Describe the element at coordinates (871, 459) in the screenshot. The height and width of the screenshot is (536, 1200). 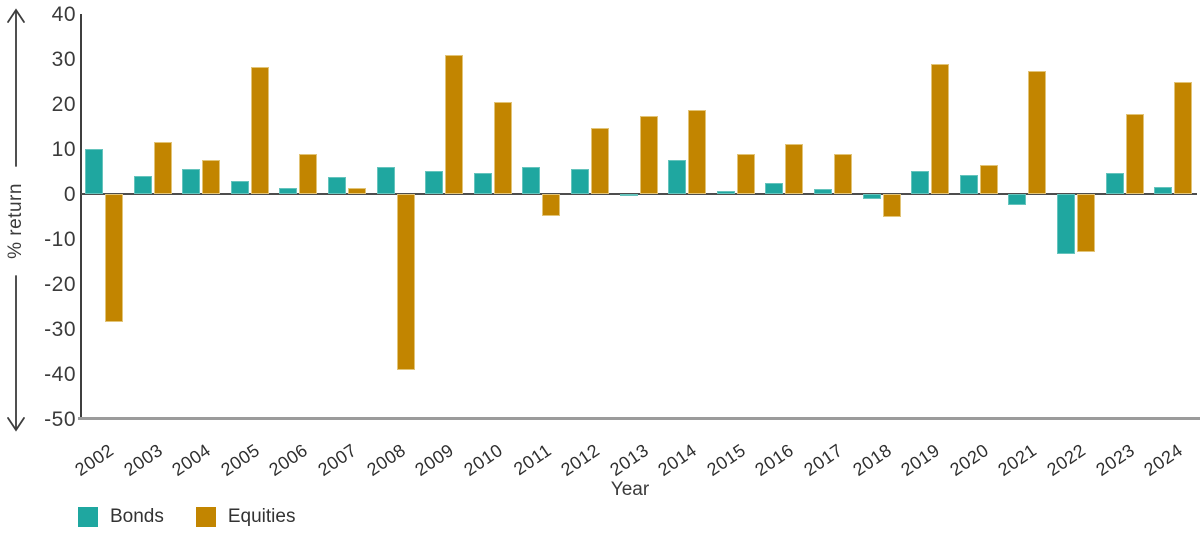
I see `x-tick-2018: 2018` at that location.